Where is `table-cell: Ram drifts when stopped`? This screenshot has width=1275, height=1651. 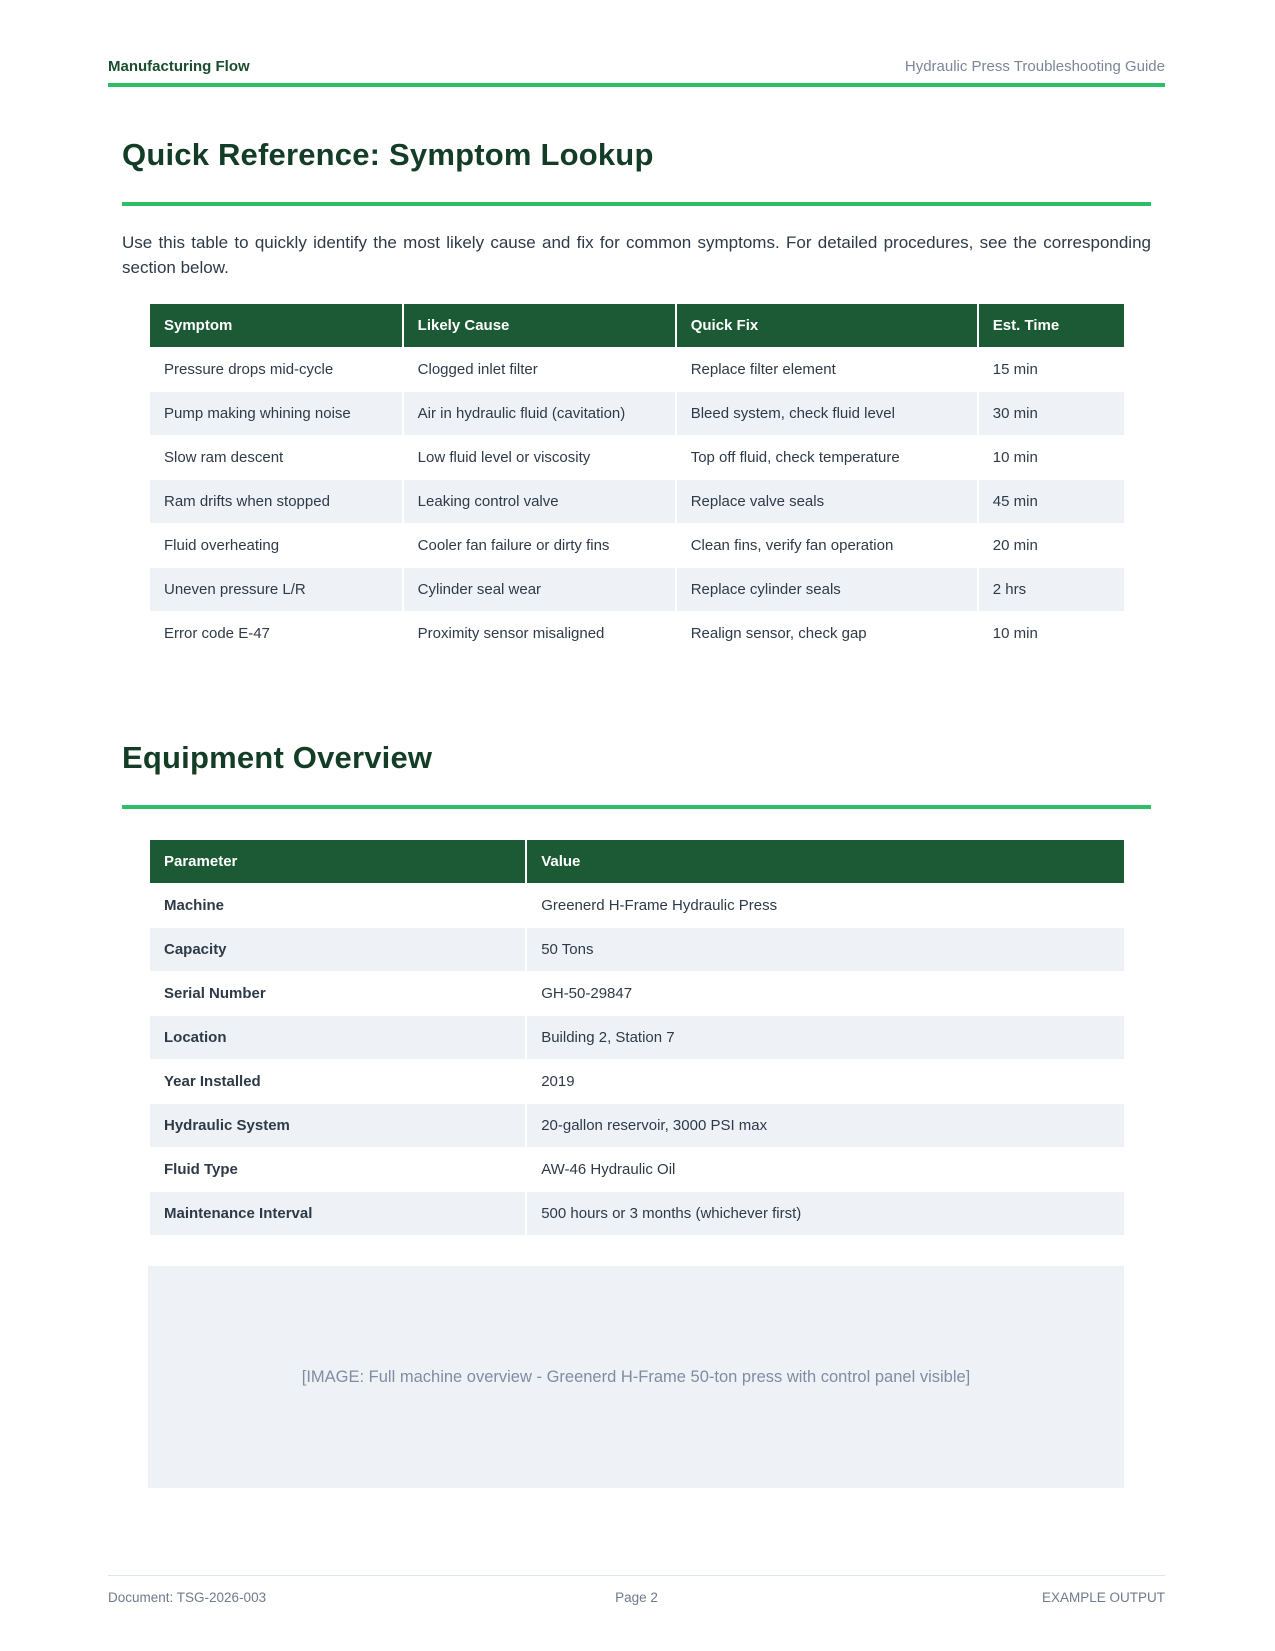
table-cell: Ram drifts when stopped is located at coordinates (276, 501).